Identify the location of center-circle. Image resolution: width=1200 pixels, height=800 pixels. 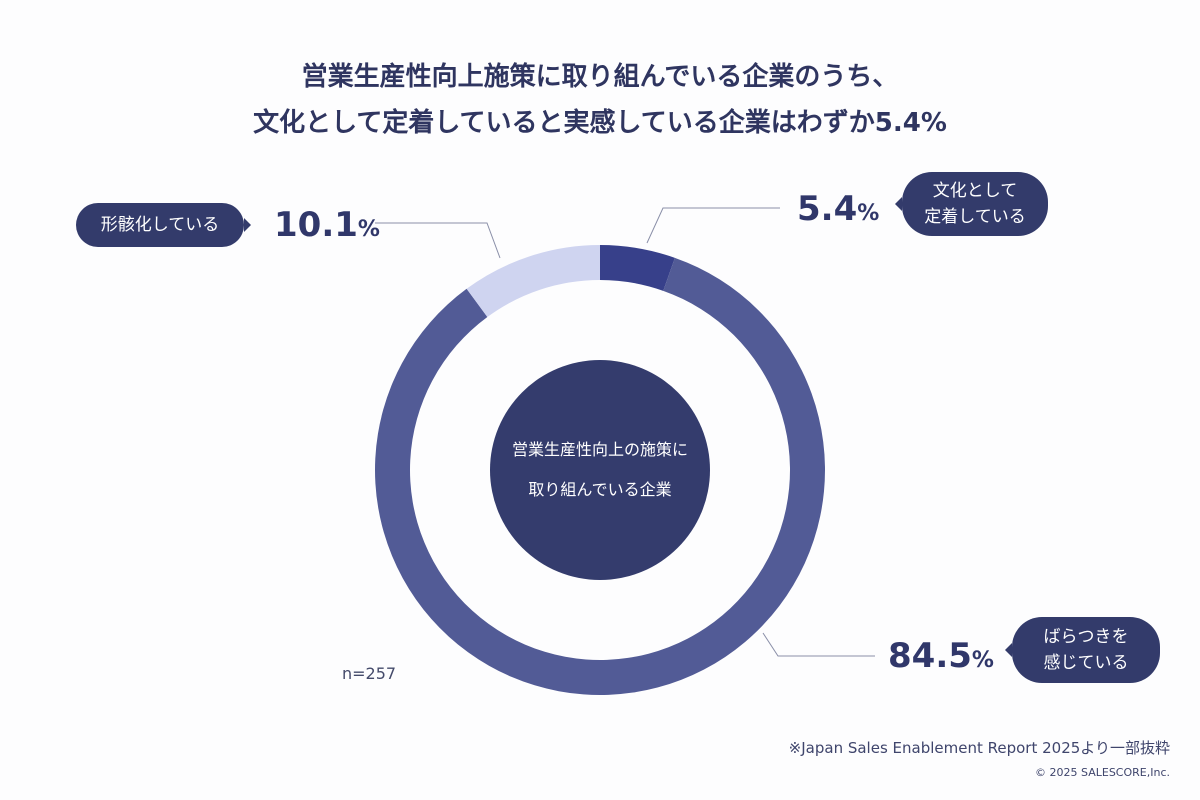
(600, 470).